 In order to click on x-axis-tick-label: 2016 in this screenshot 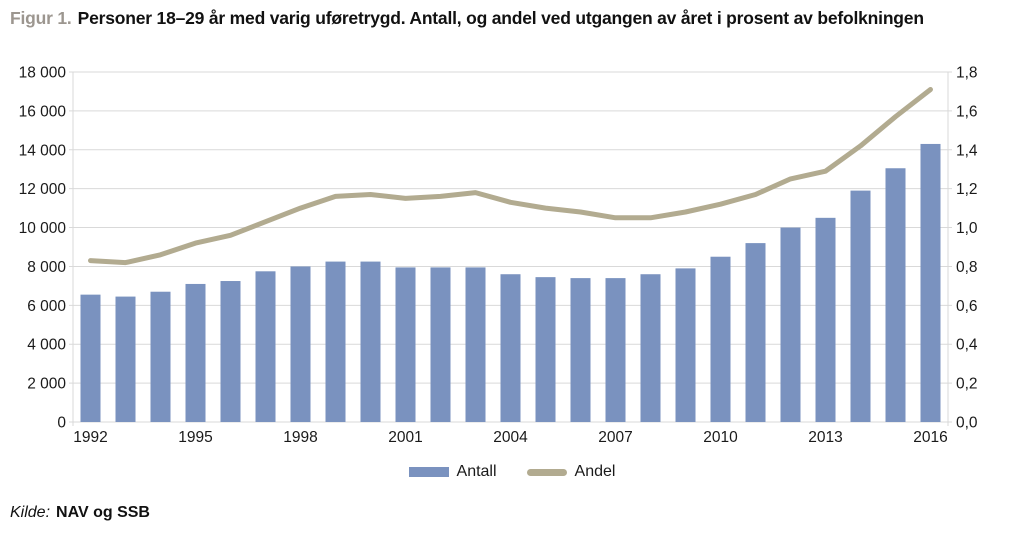, I will do `click(930, 437)`.